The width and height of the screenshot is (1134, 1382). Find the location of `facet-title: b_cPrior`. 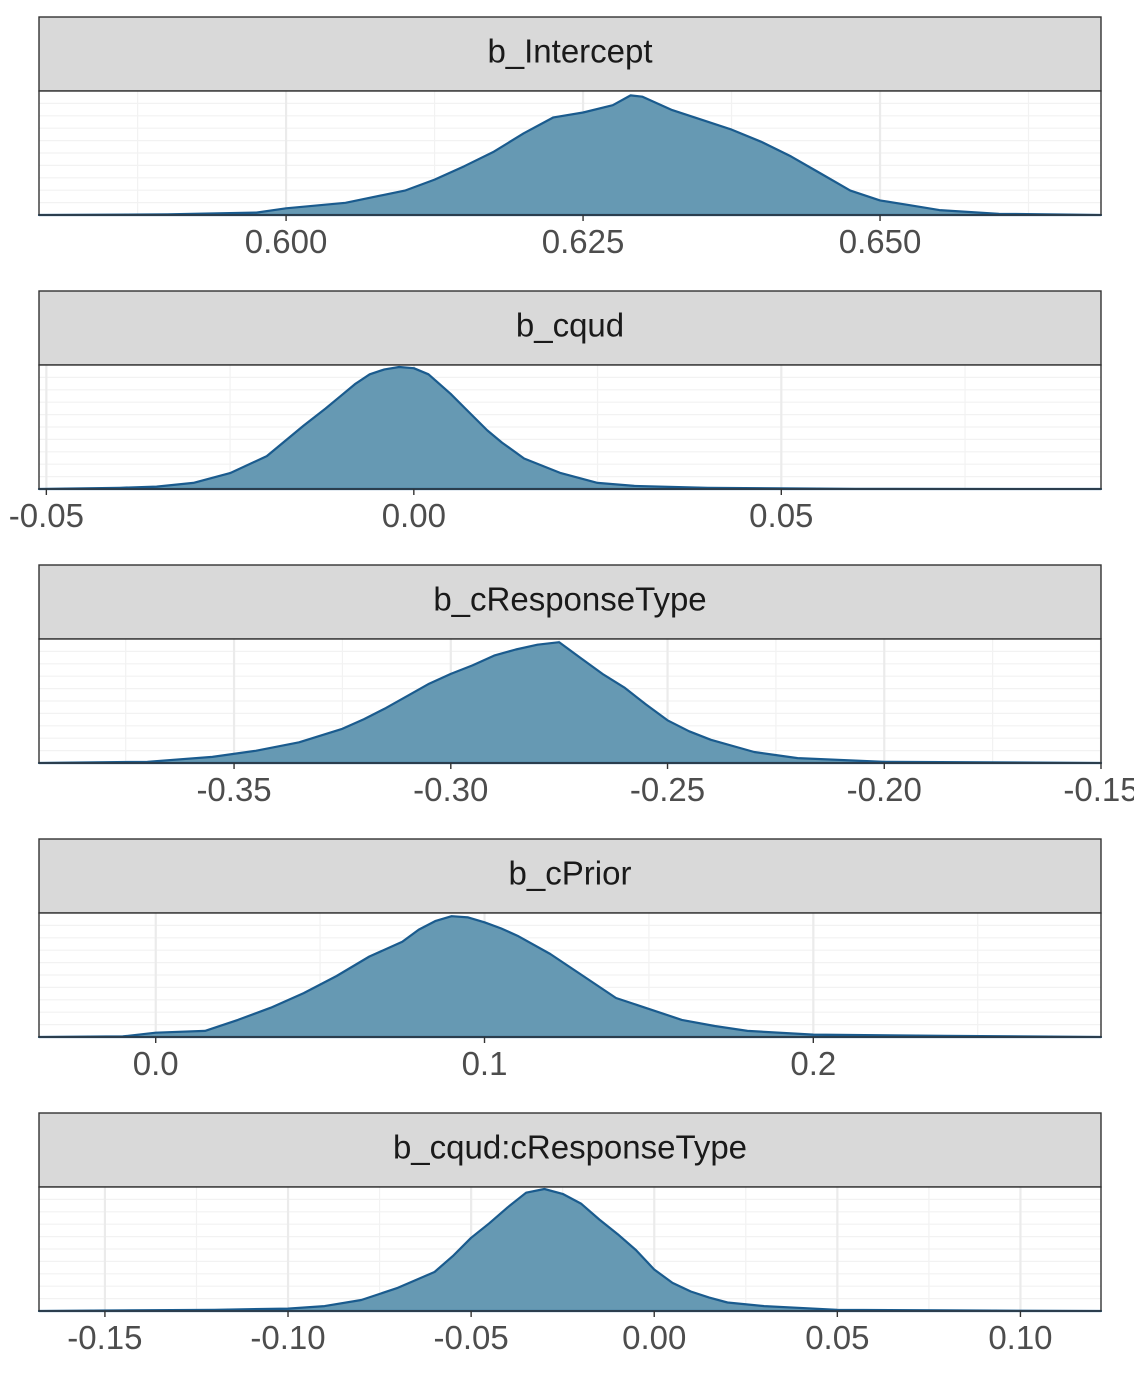

facet-title: b_cPrior is located at coordinates (570, 873).